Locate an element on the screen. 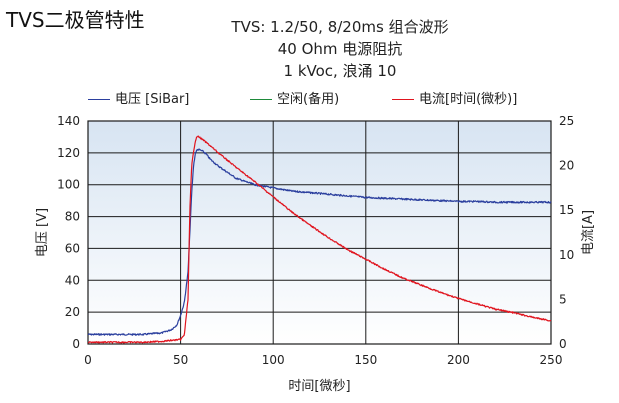  chart-title-line-1: TVS: 1.2/50, 8/20ms 组合波形 is located at coordinates (340, 27).